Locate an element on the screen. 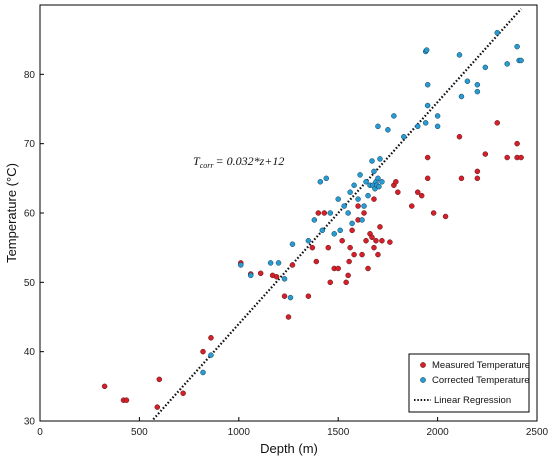 The height and width of the screenshot is (461, 550). x-axis-label: Depth (m) is located at coordinates (289, 448).